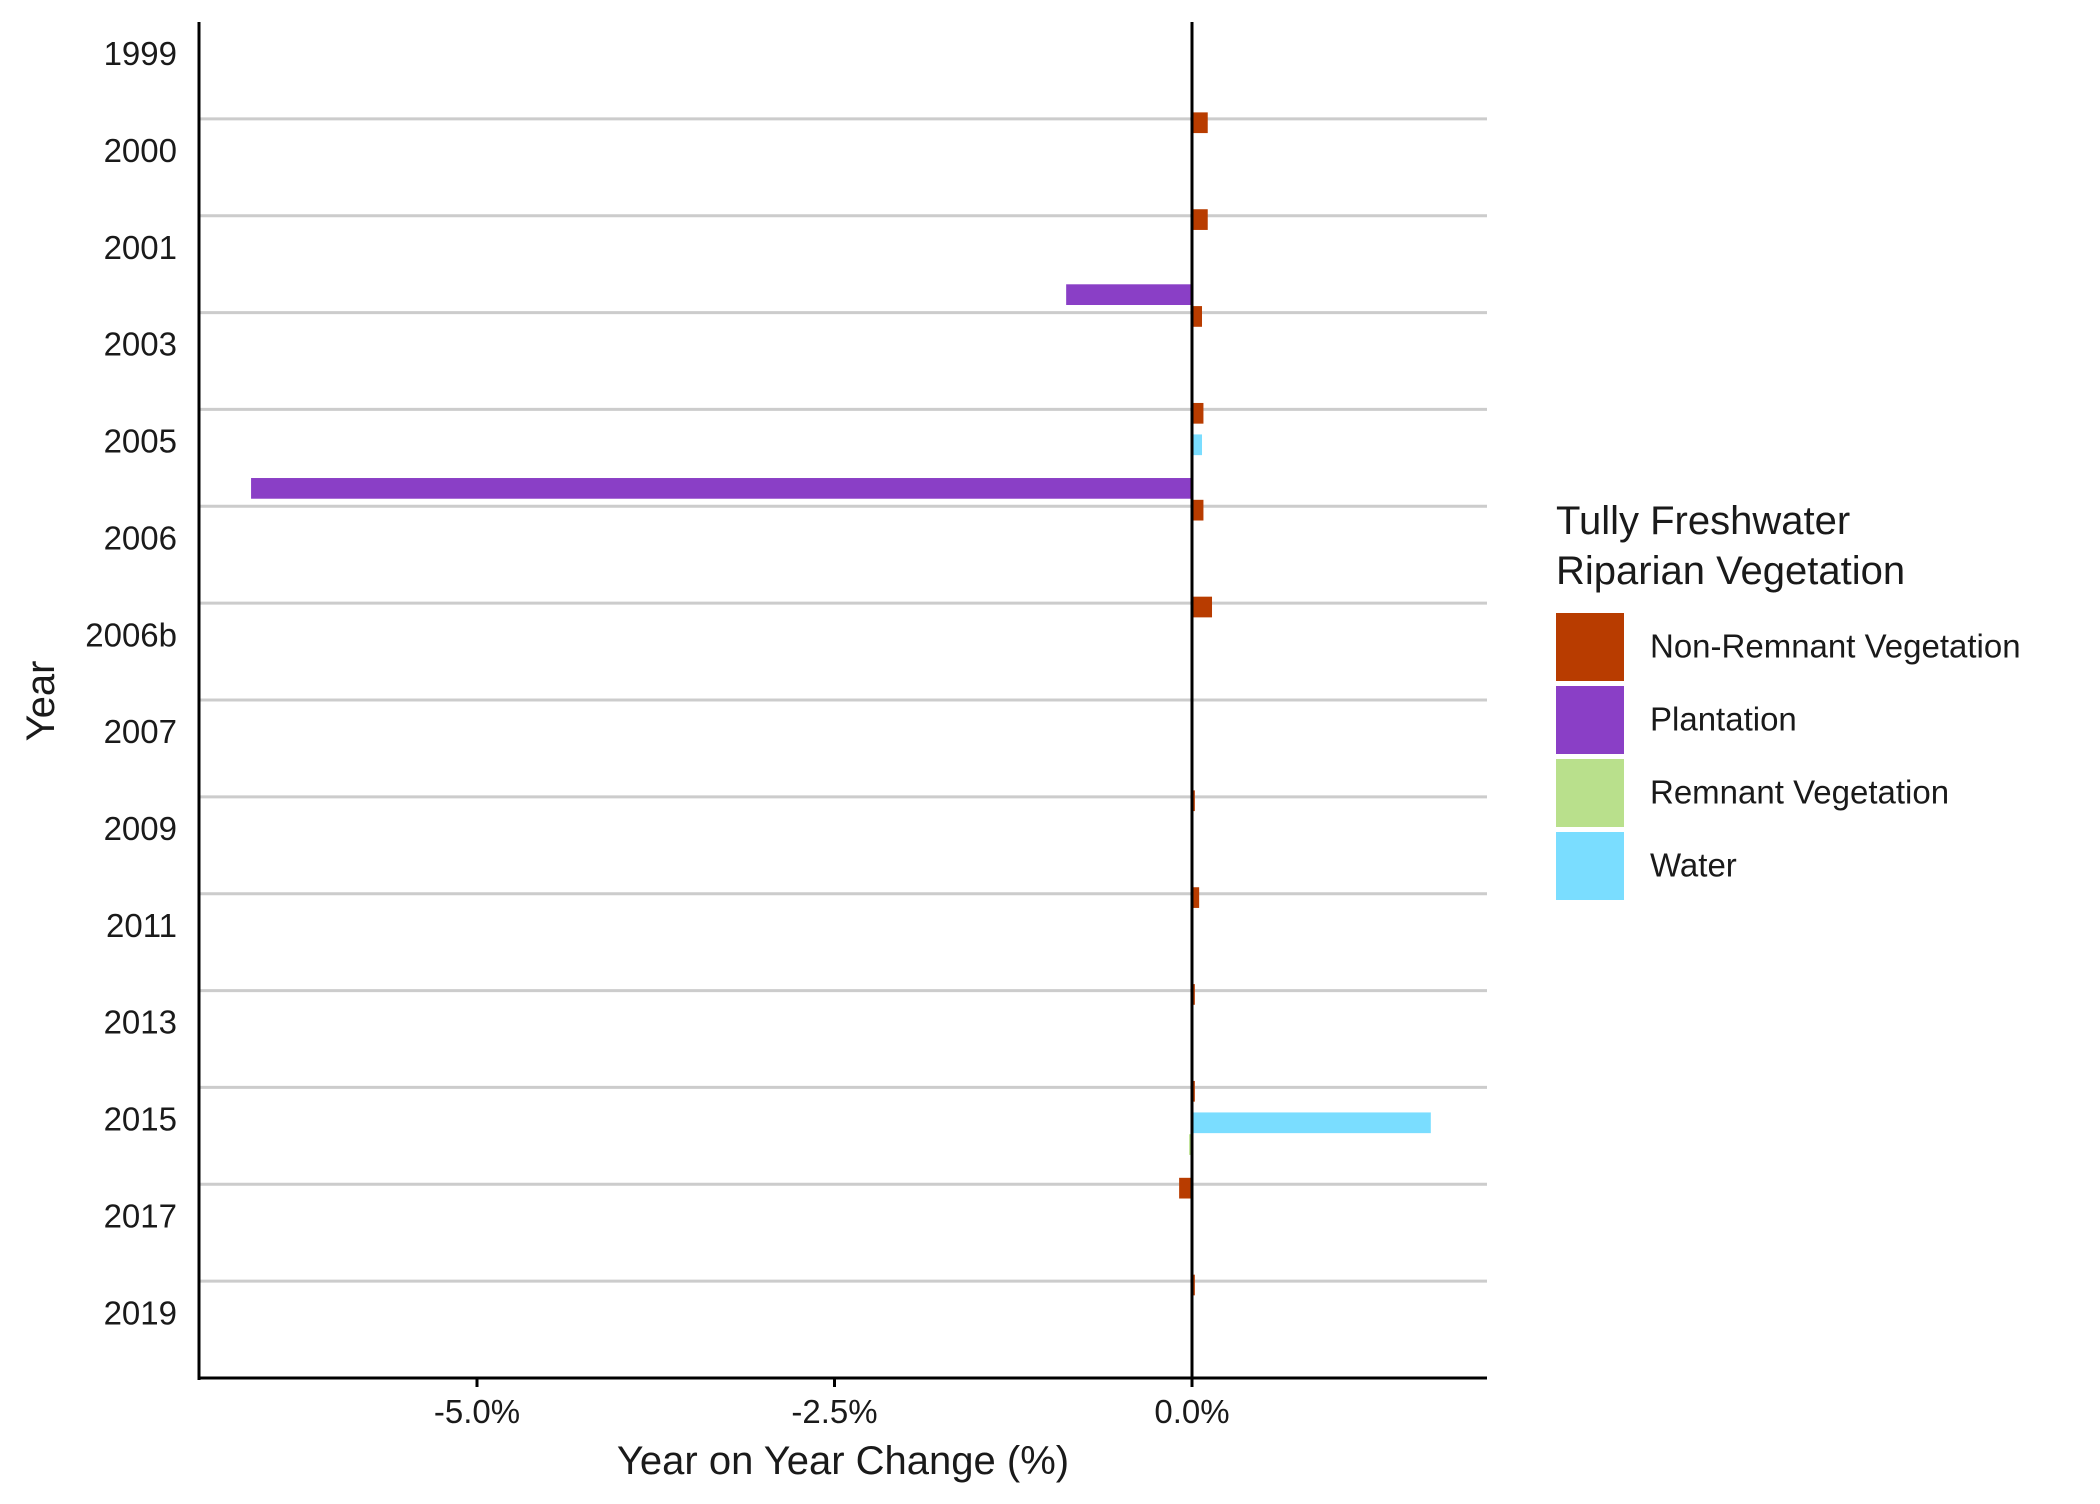  I want to click on x-tick-label: -5.0%, so click(477, 1411).